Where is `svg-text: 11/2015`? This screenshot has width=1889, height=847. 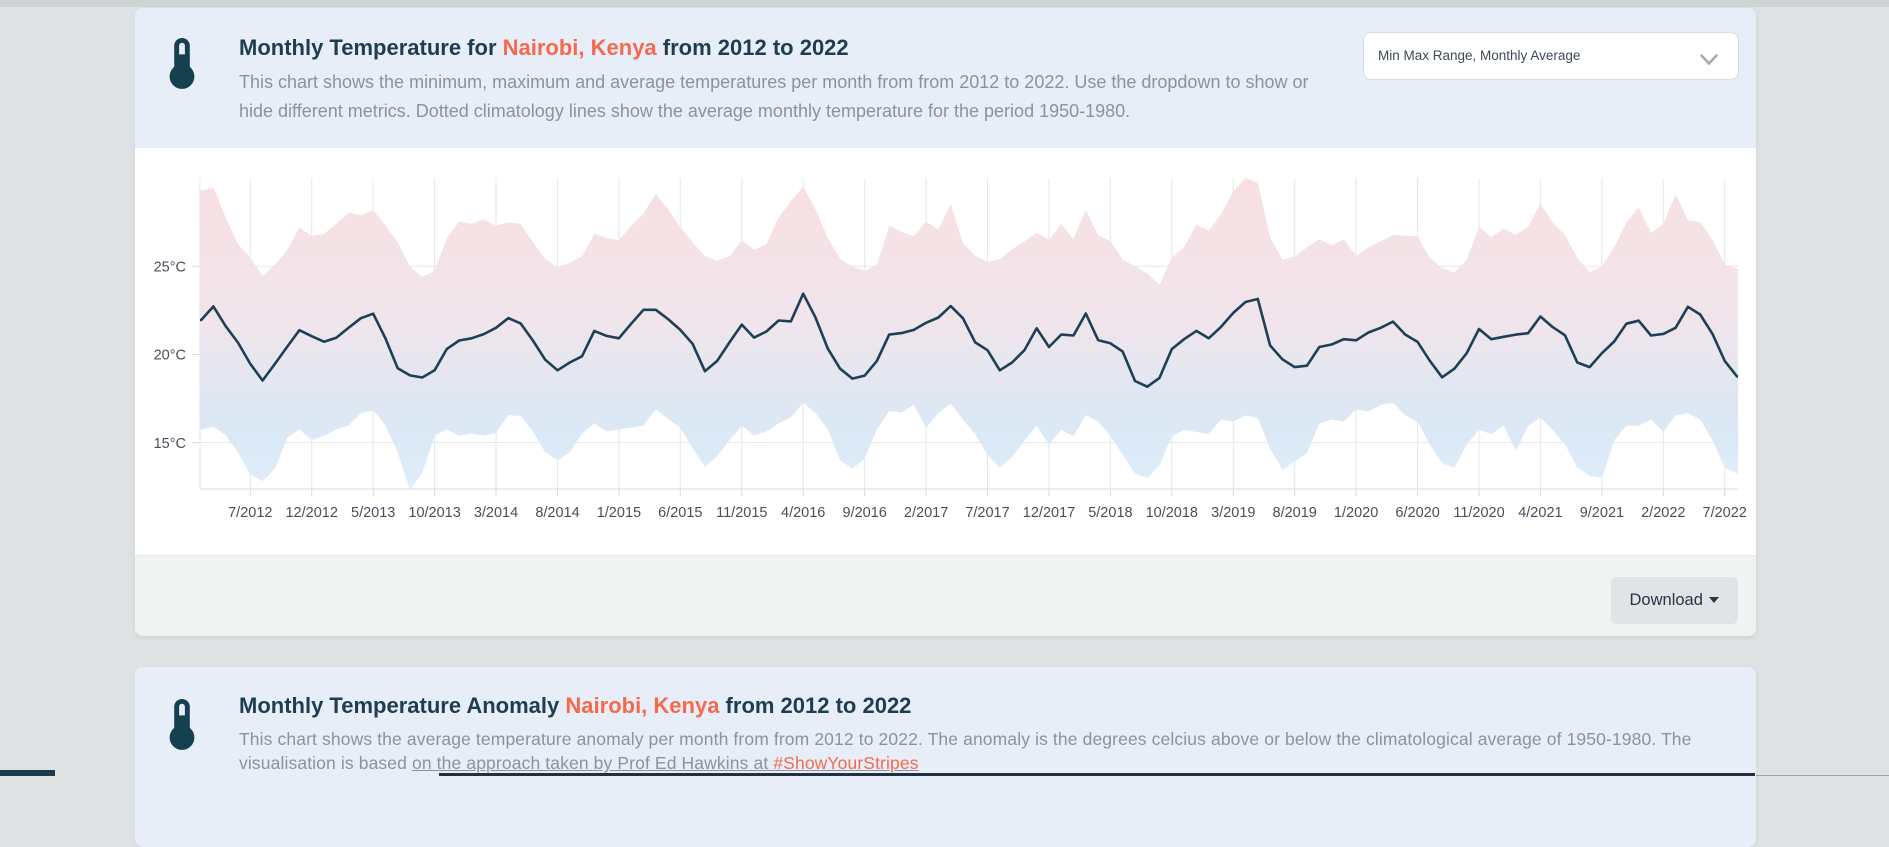
svg-text: 11/2015 is located at coordinates (741, 513).